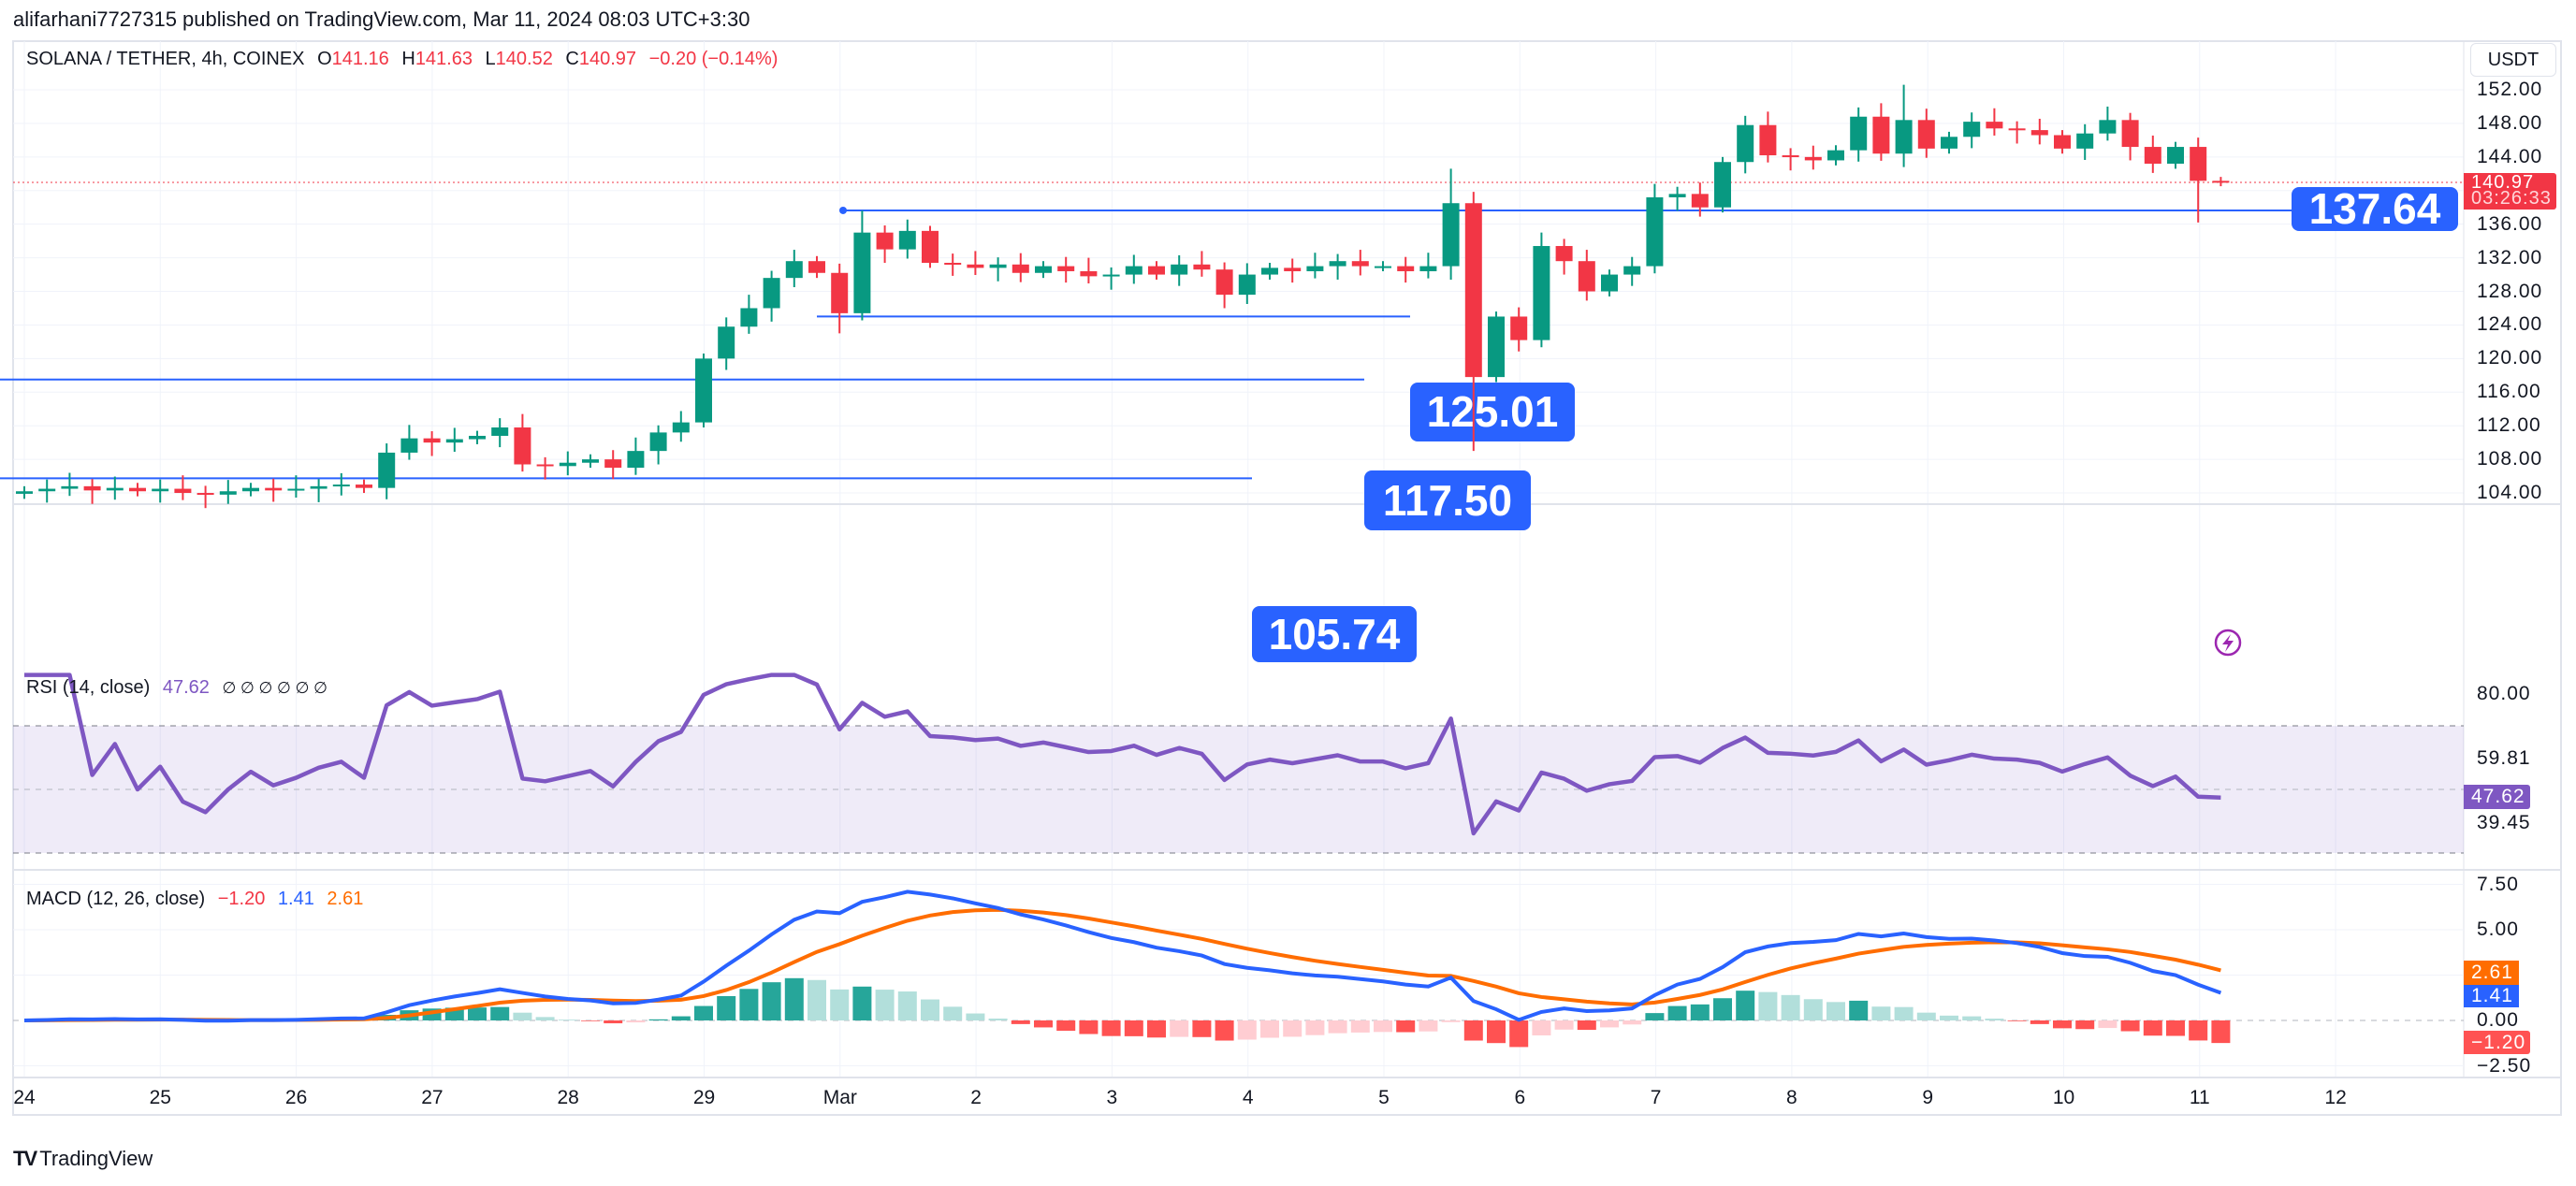 This screenshot has height=1186, width=2576. What do you see at coordinates (1248, 1097) in the screenshot?
I see `time-tick: 4` at bounding box center [1248, 1097].